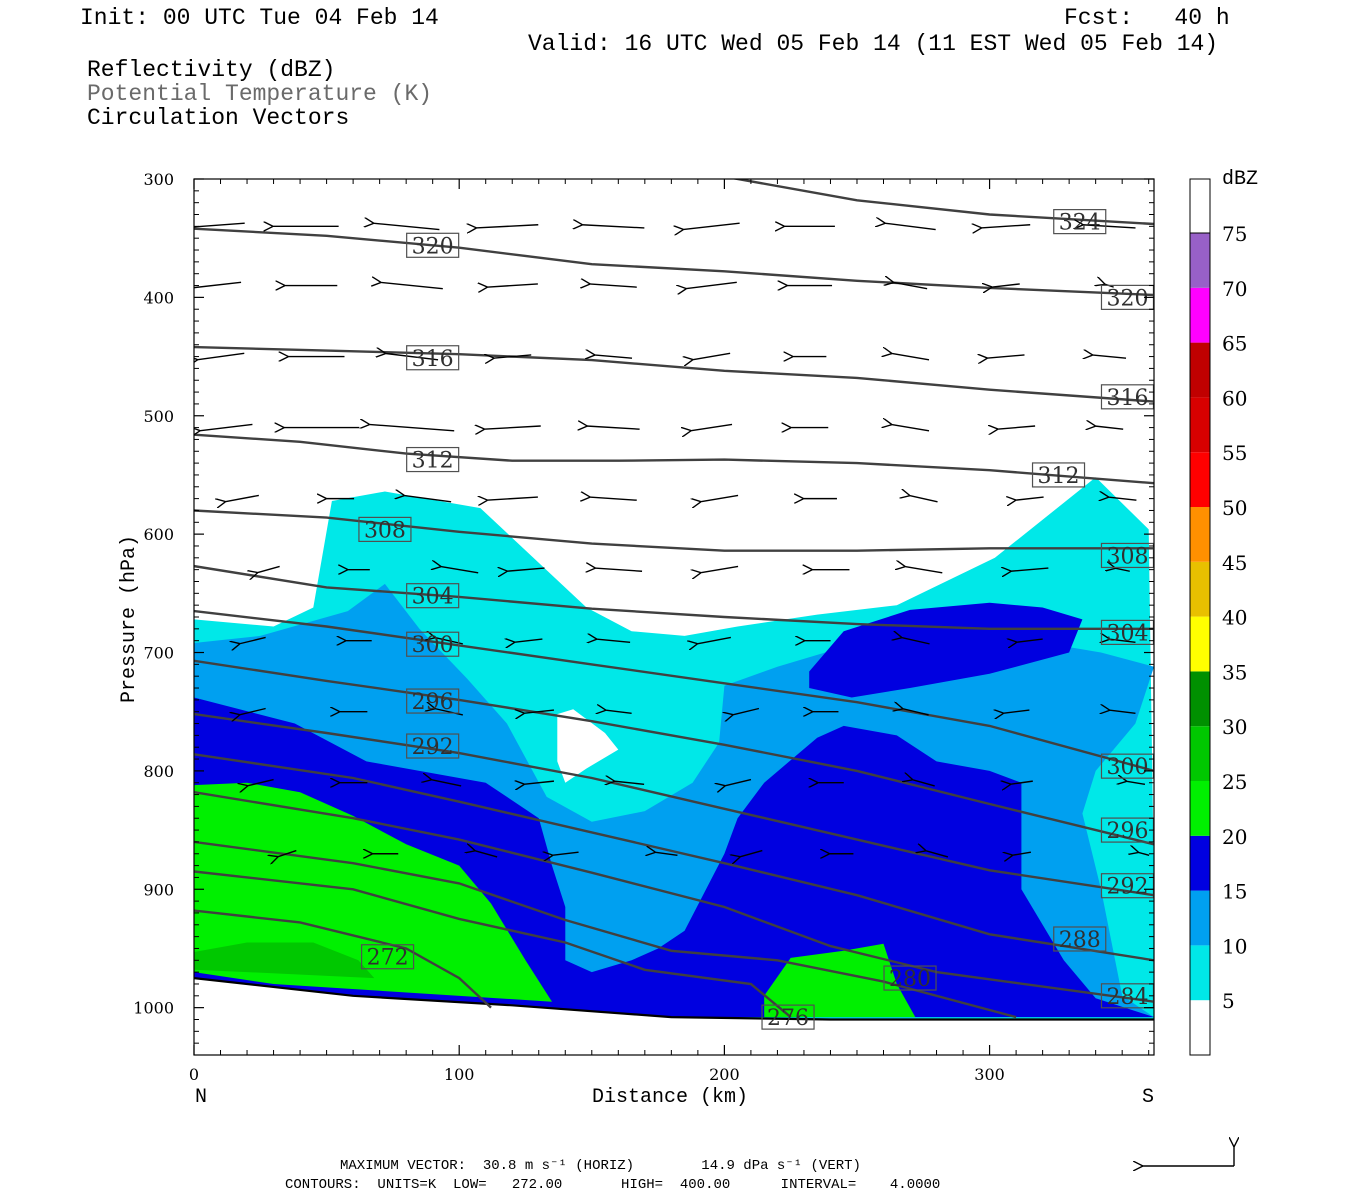 This screenshot has height=1200, width=1350. I want to click on theta-276-contour, so click(493, 944).